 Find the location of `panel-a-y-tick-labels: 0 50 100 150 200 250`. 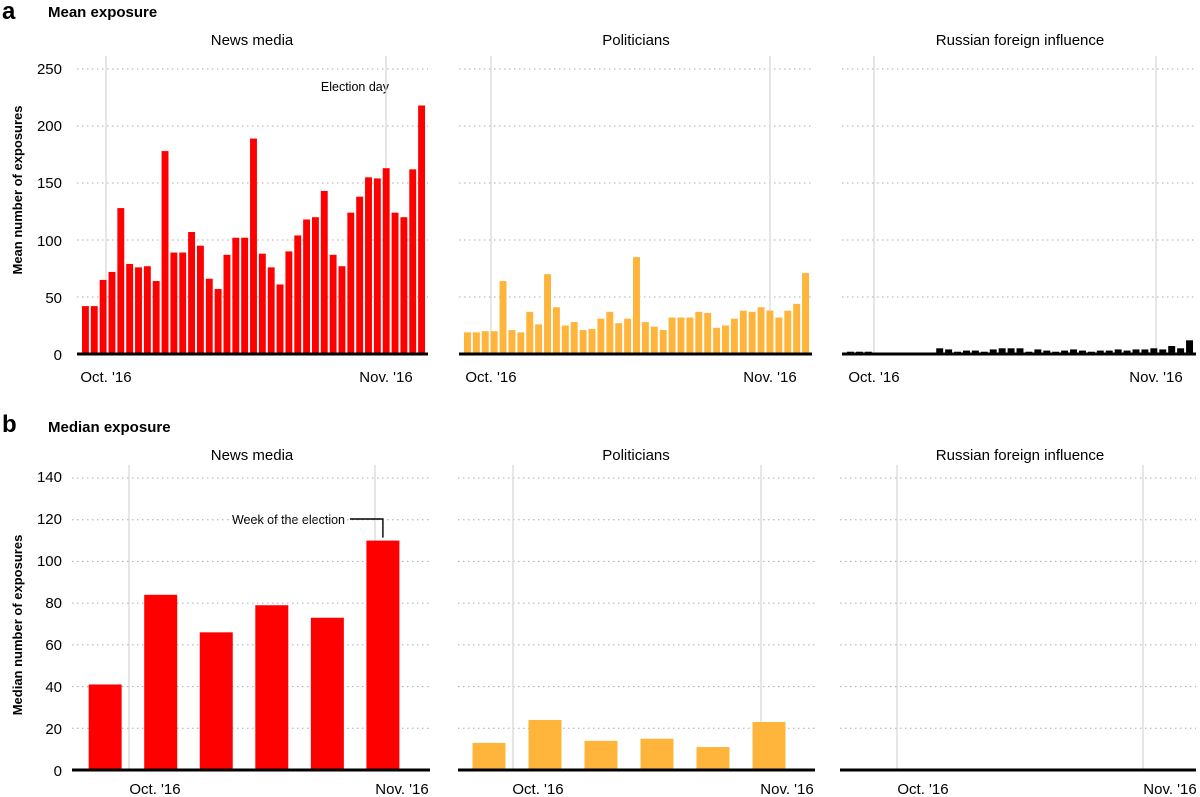

panel-a-y-tick-labels: 0 50 100 150 200 250 is located at coordinates (49, 212).